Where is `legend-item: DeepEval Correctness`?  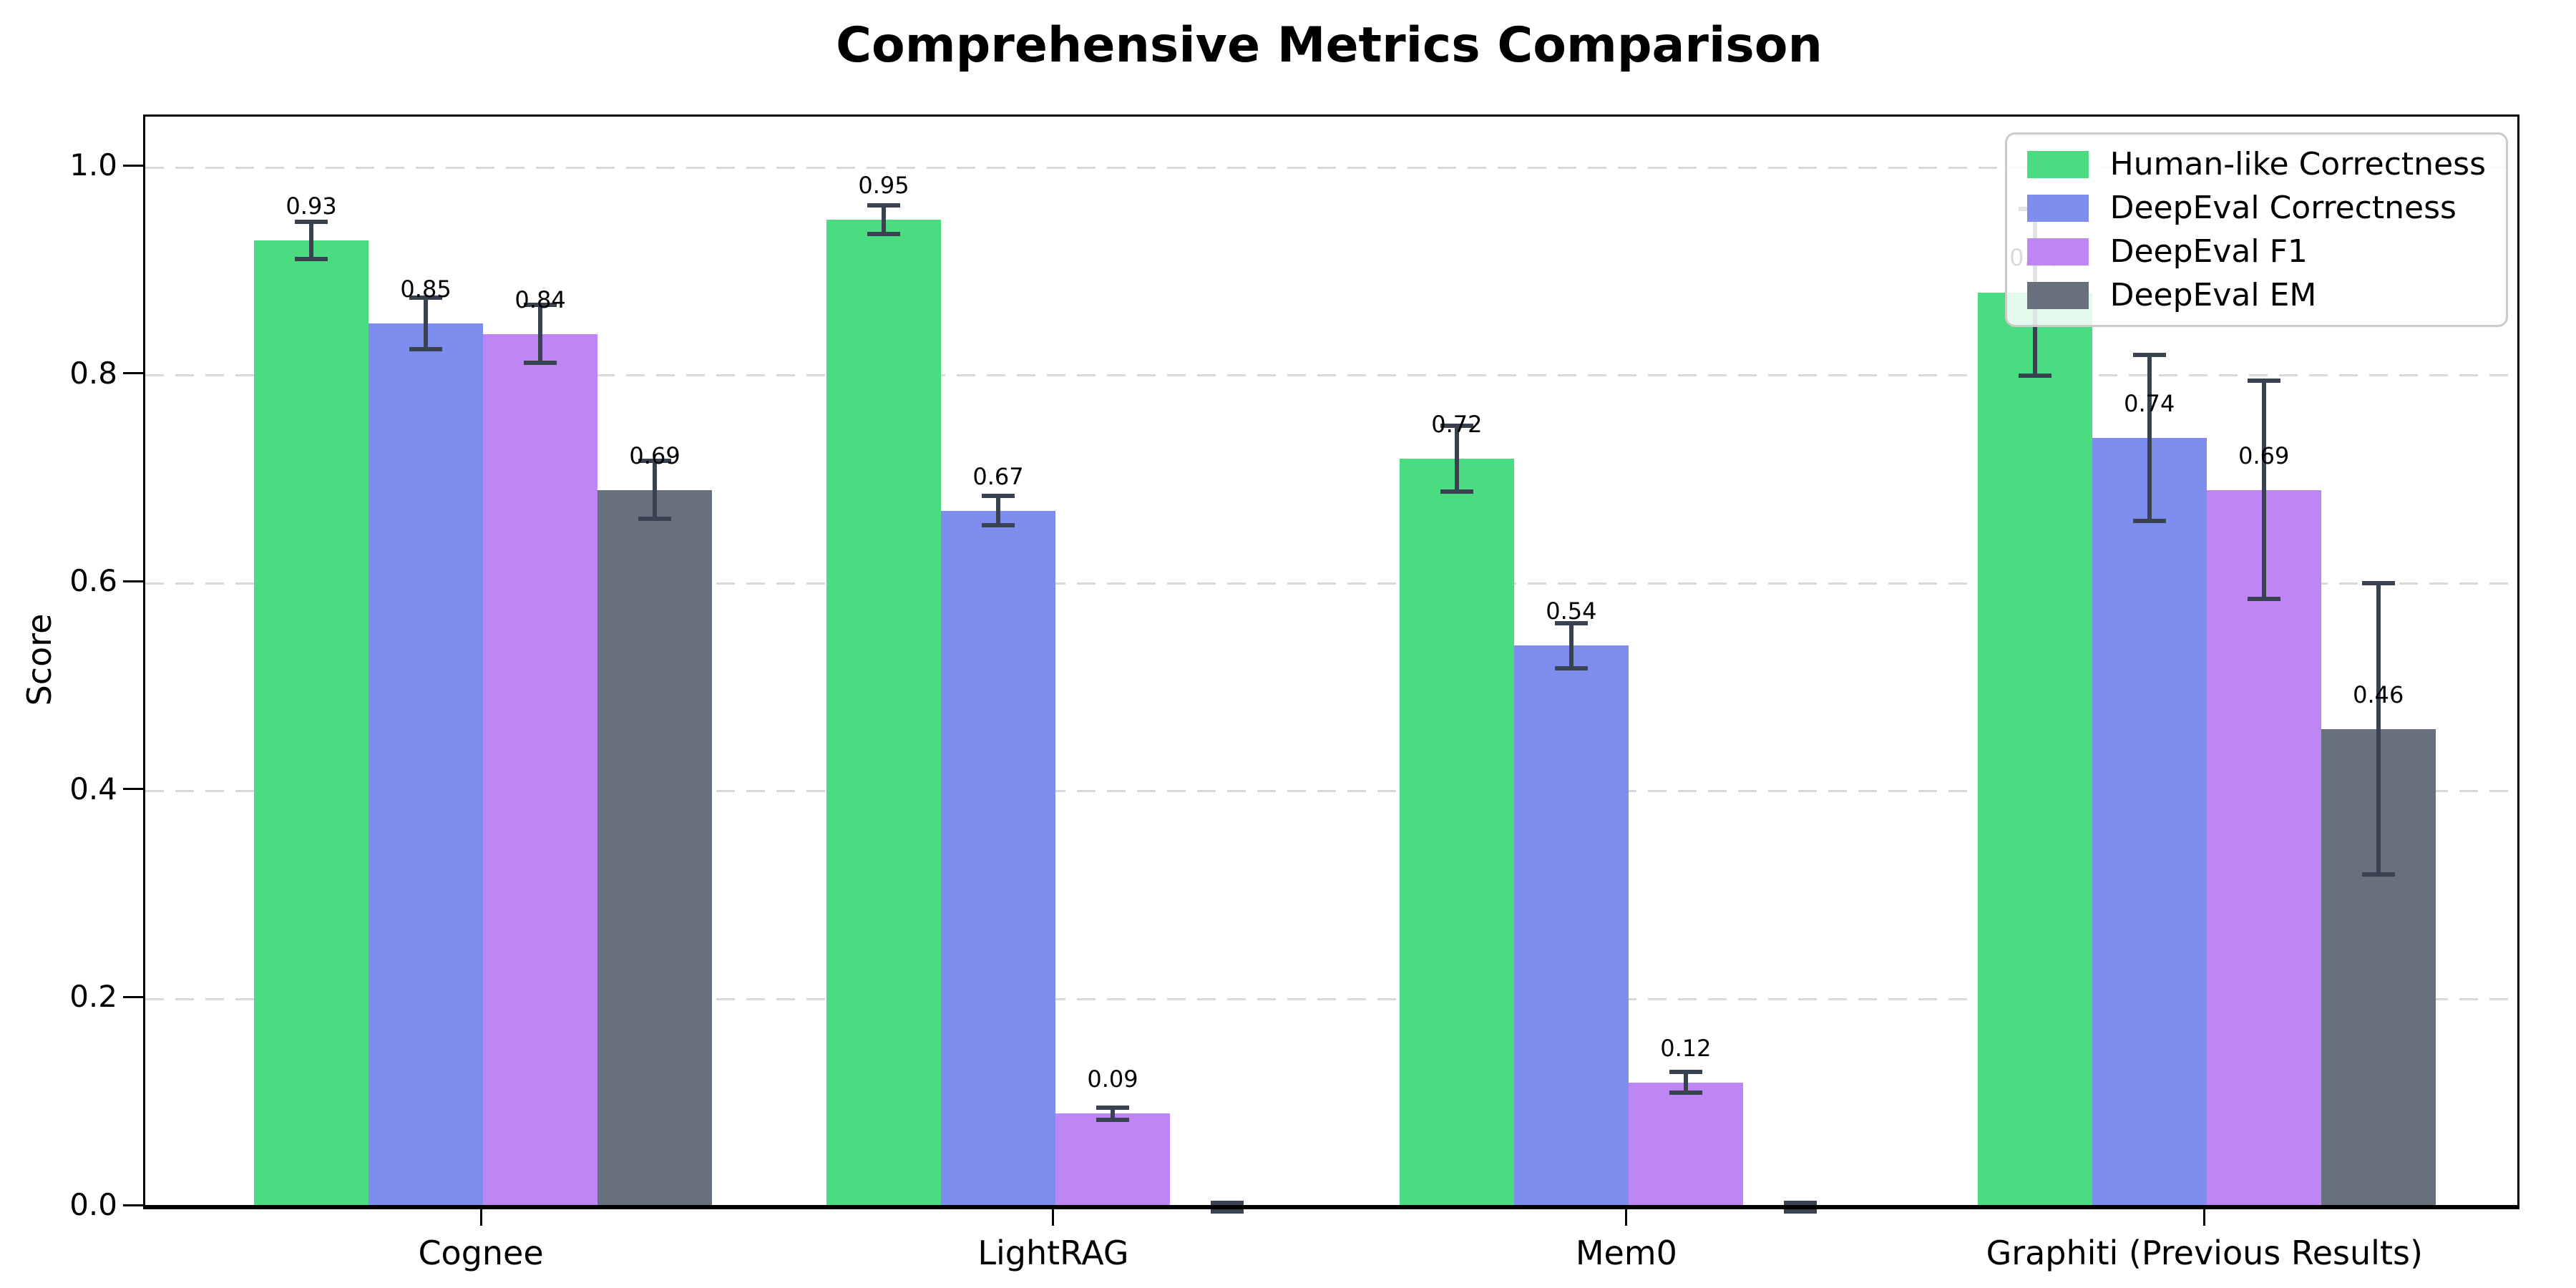 legend-item: DeepEval Correctness is located at coordinates (2256, 208).